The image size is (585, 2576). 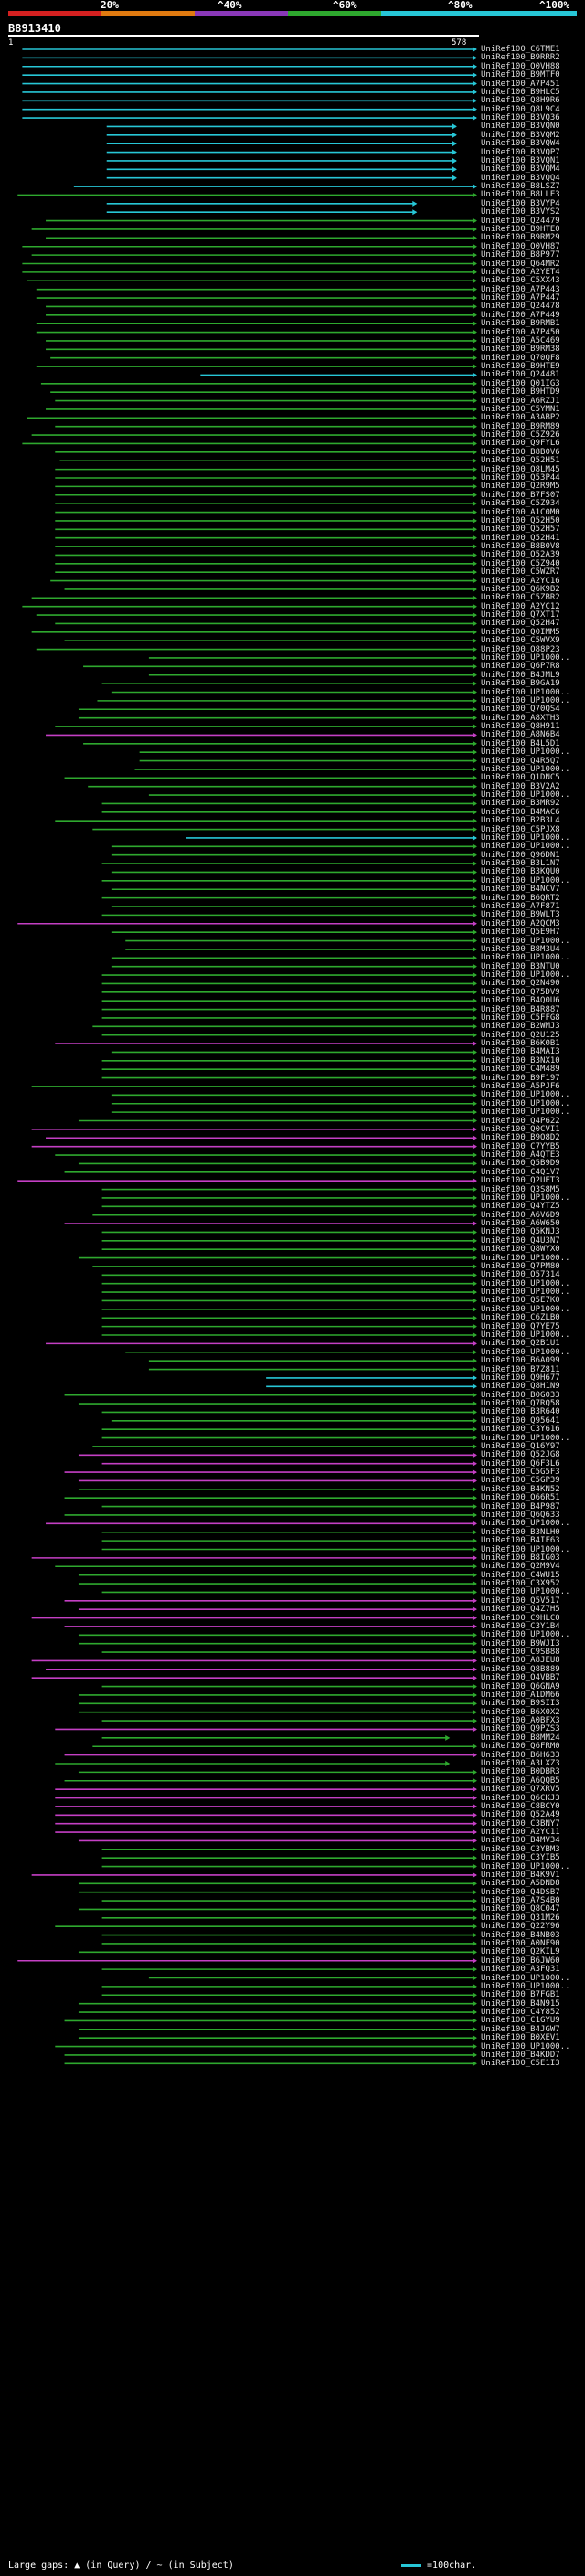 I want to click on hit-id-link: UniRef100_A2YC16, so click(x=520, y=581).